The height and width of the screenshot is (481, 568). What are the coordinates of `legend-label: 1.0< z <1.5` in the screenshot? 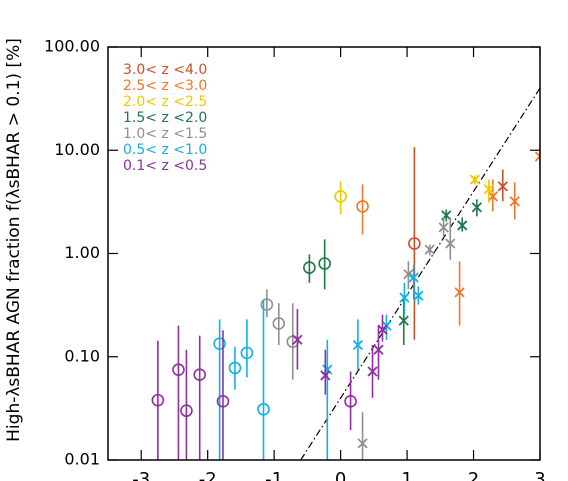 It's located at (165, 134).